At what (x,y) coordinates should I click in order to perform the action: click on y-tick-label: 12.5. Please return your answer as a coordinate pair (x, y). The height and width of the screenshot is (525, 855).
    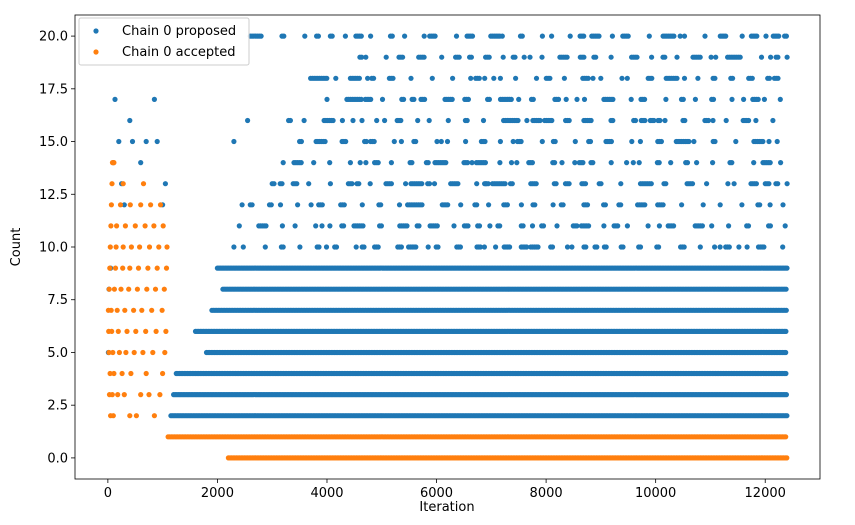
    Looking at the image, I should click on (53, 195).